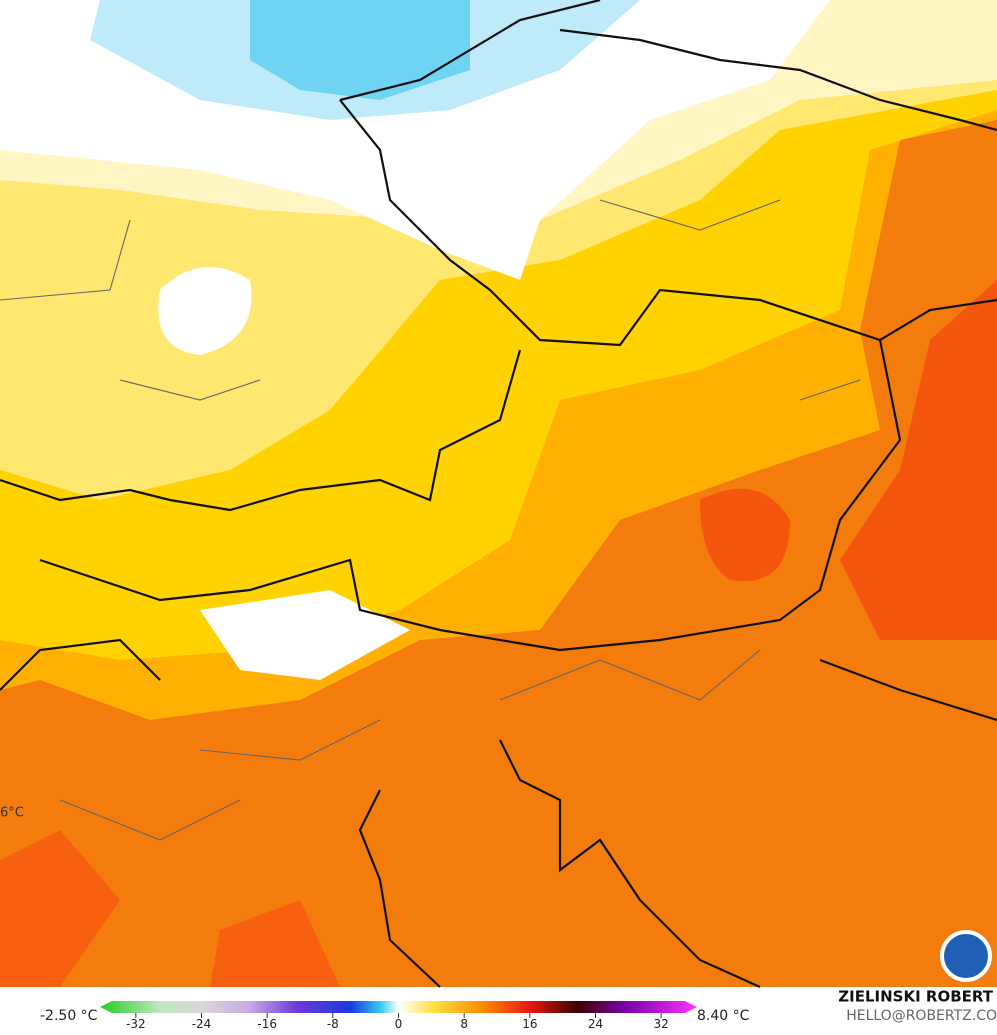  I want to click on colorbar-tick-label: 32, so click(661, 1024).